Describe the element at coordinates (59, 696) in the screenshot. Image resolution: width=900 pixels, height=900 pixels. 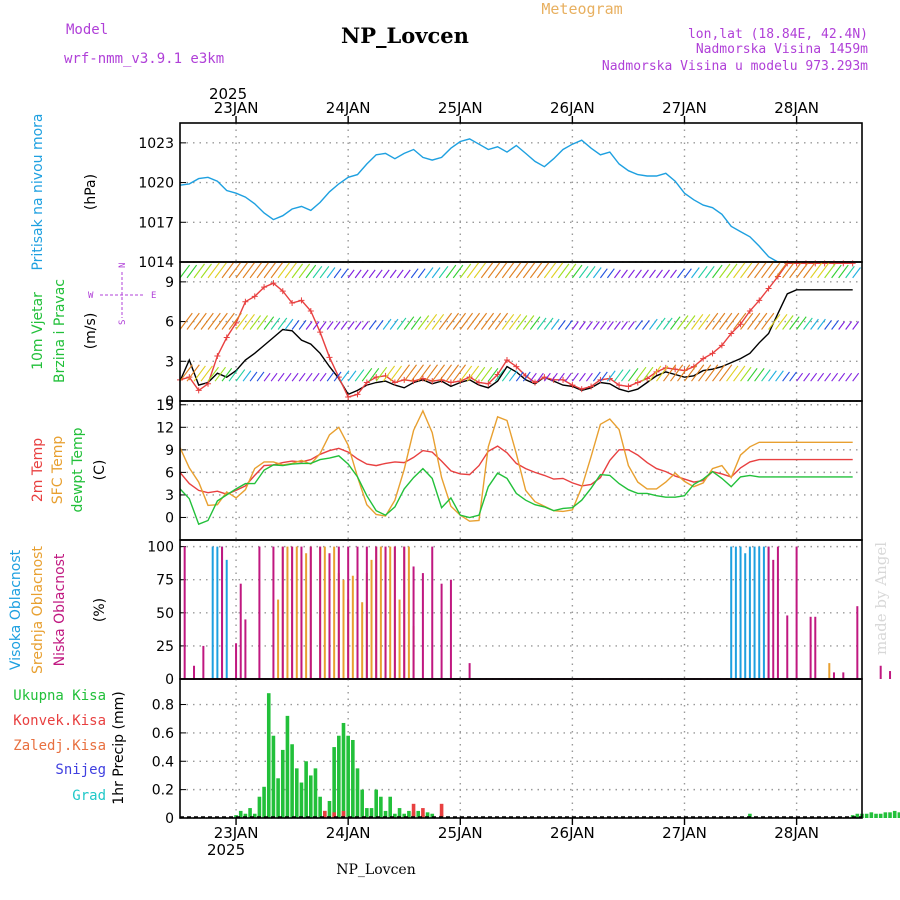
I see `precip-legend-0: Ukupna Kisa` at that location.